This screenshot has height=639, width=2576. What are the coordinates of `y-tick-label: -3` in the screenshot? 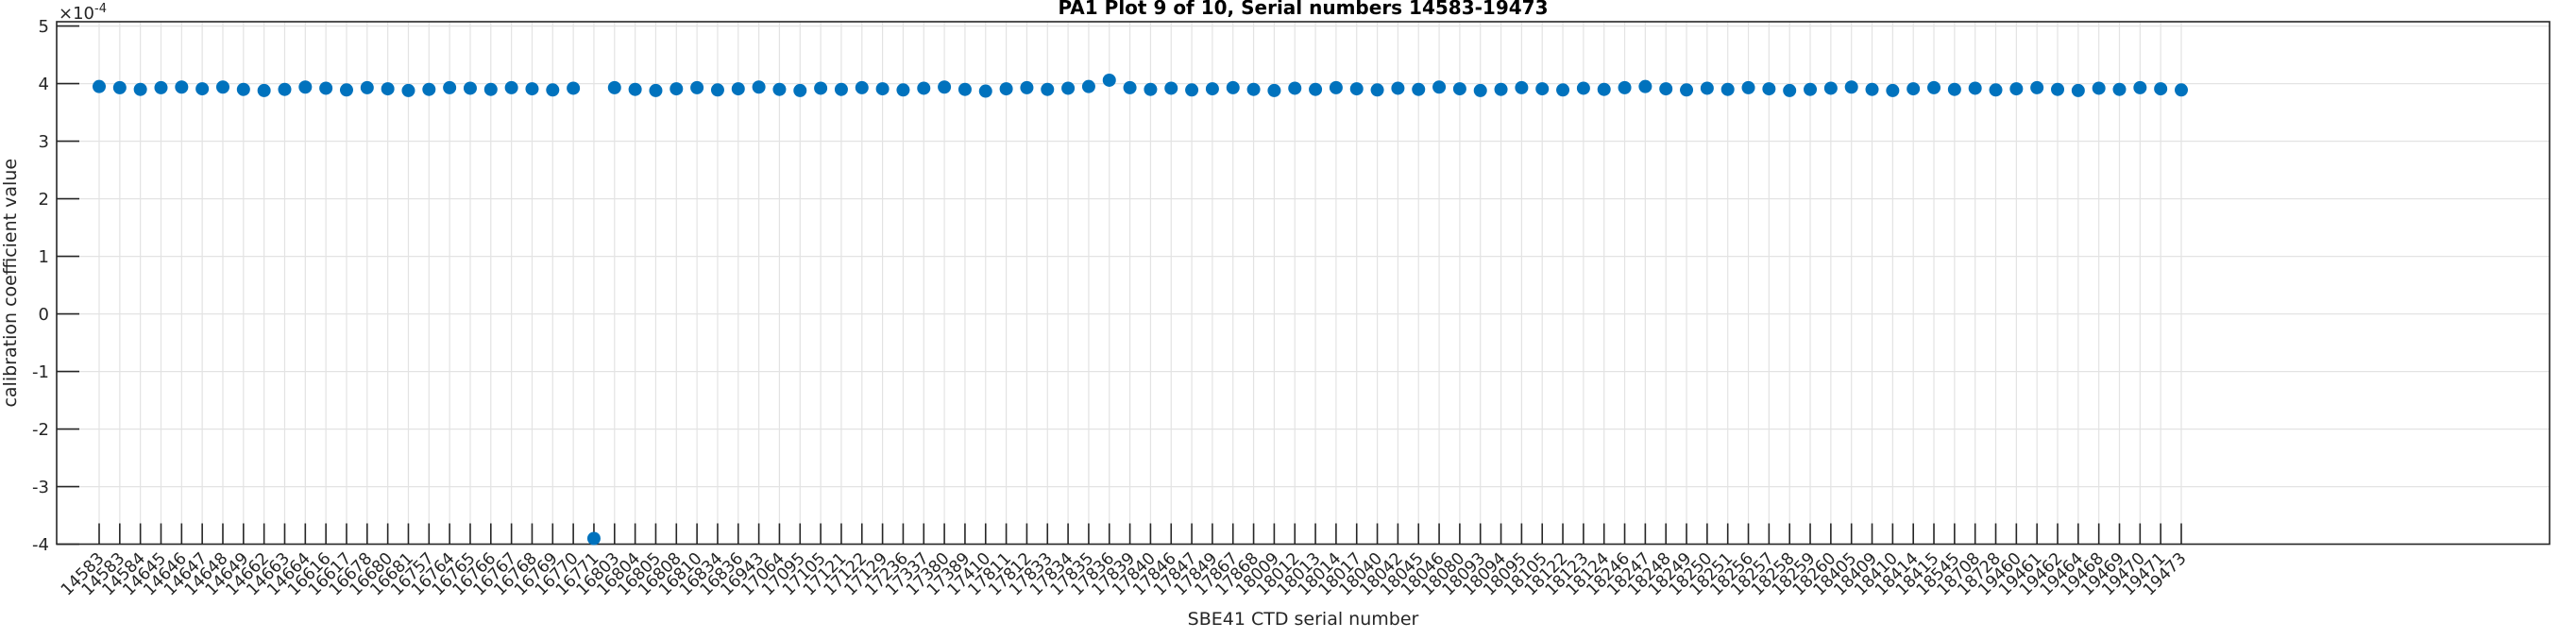 It's located at (40, 487).